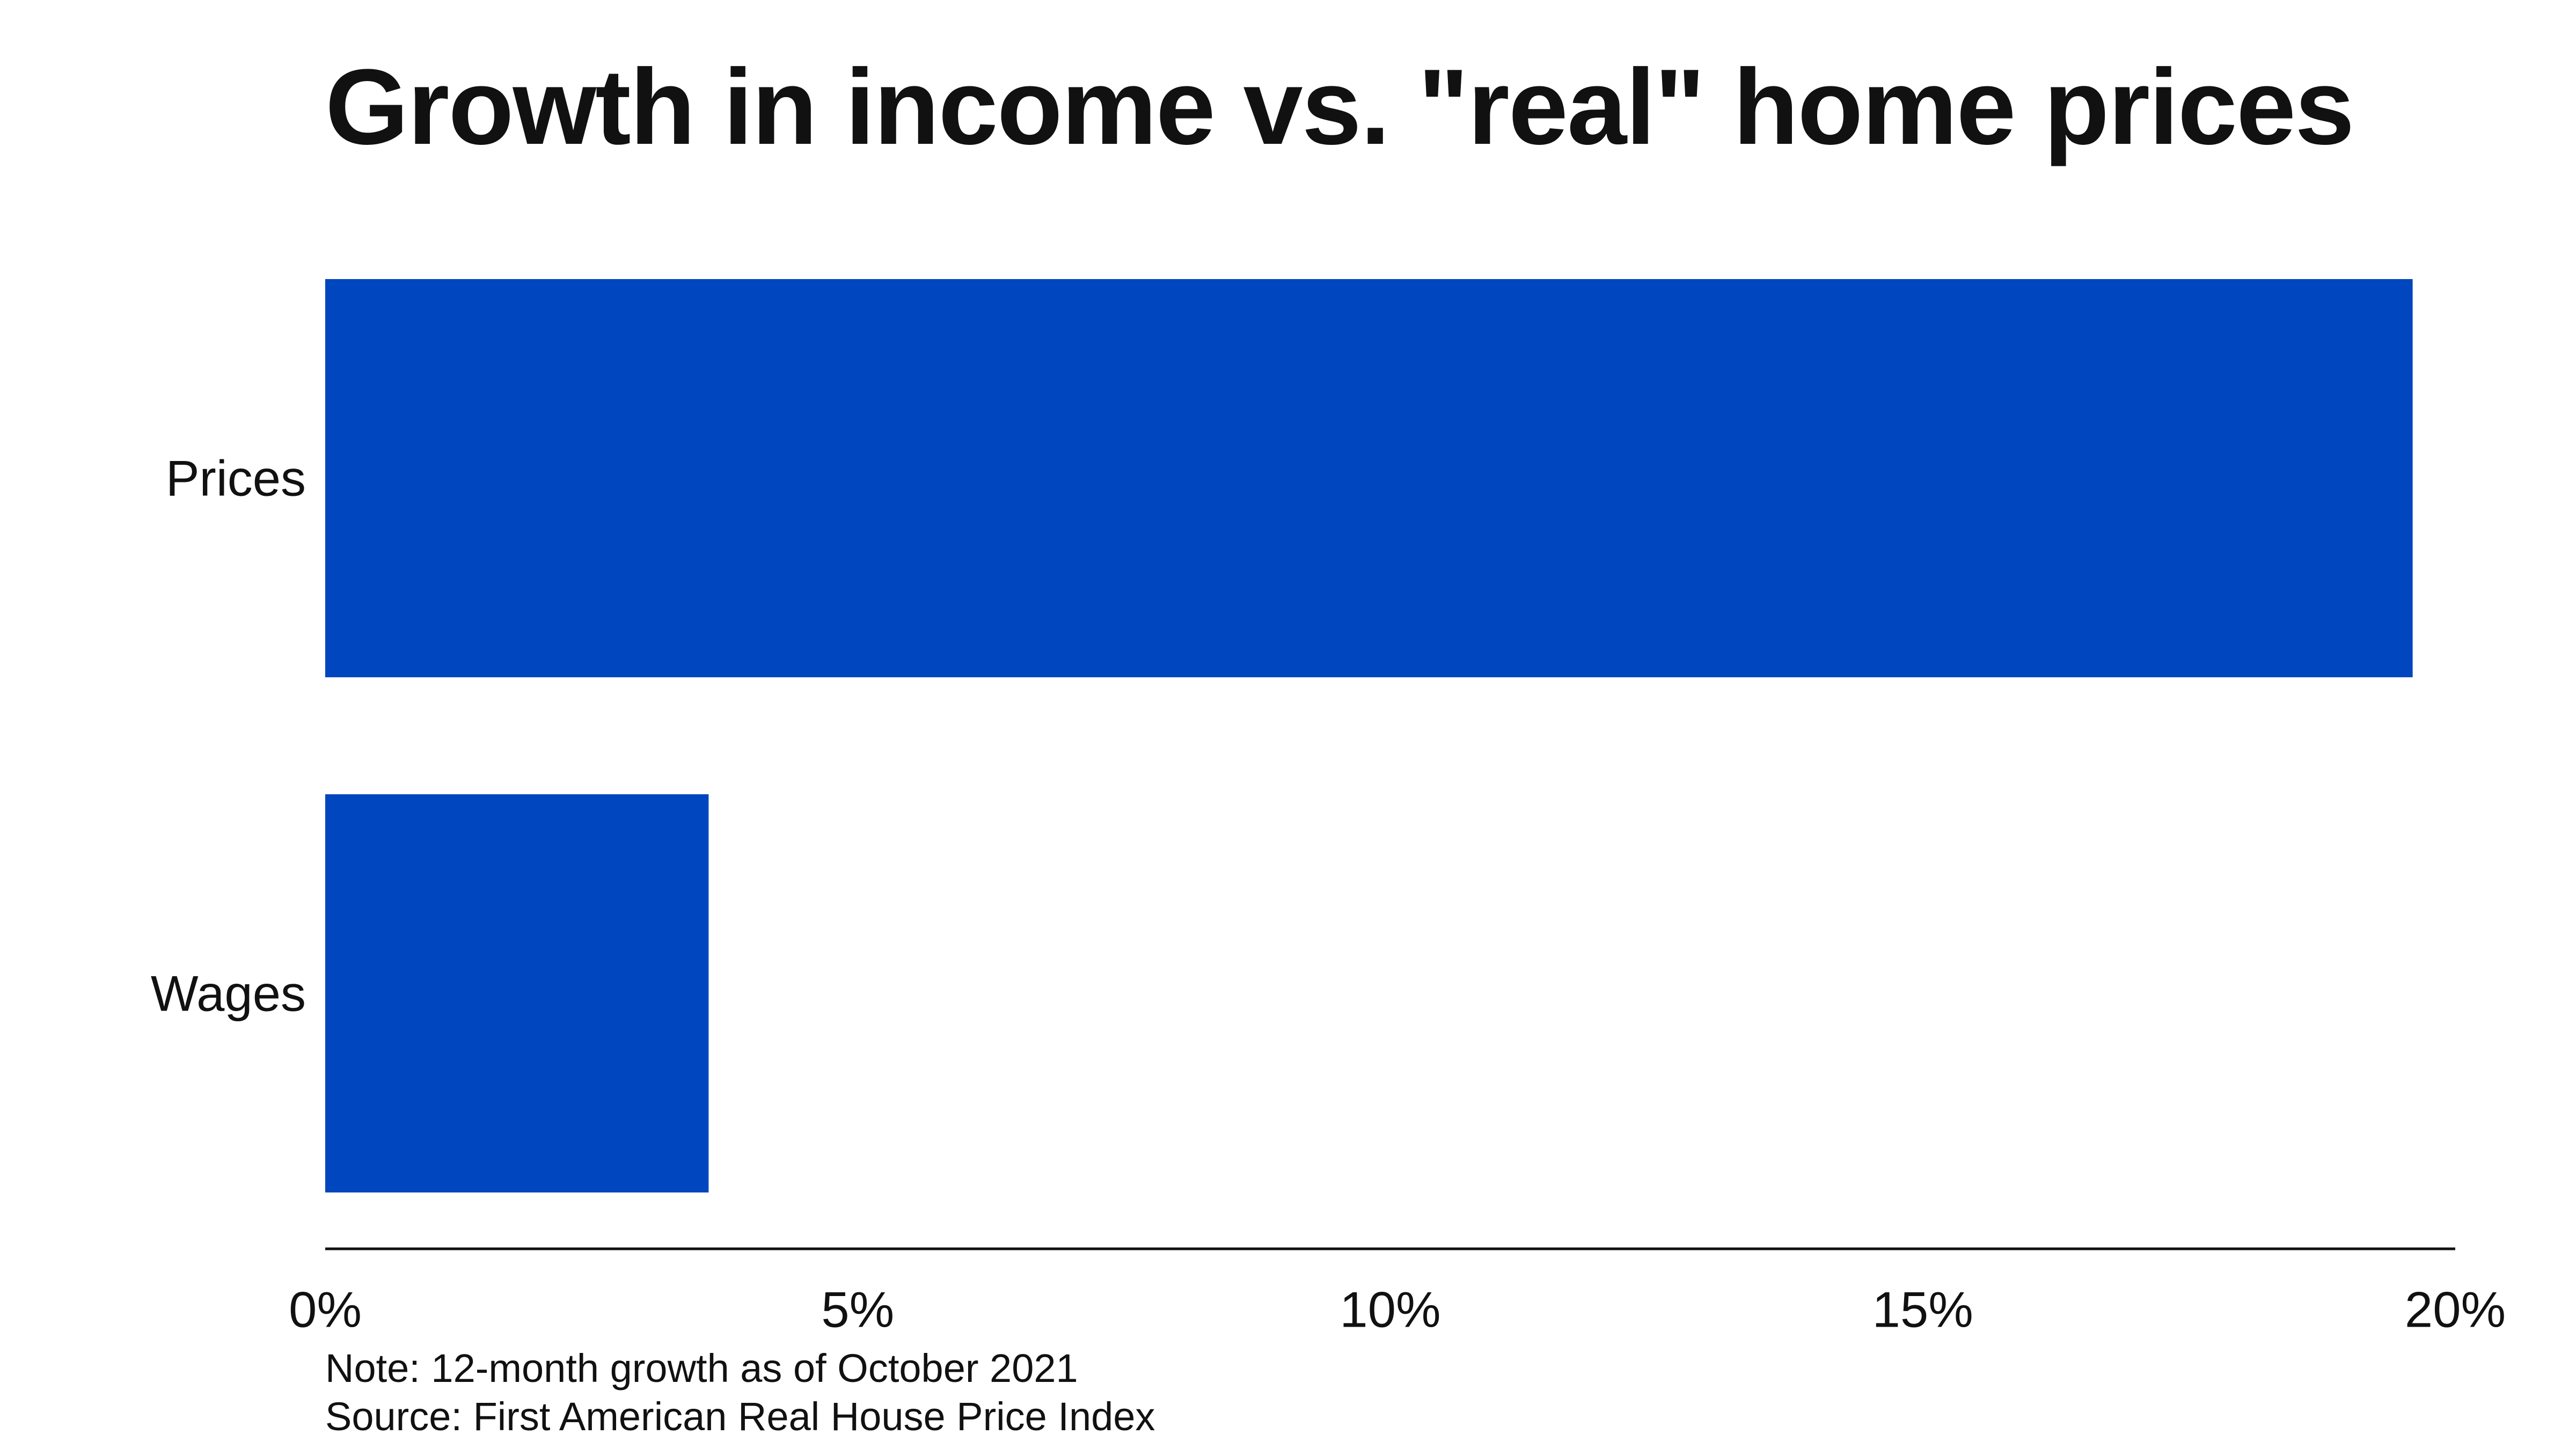 The image size is (2576, 1449). I want to click on chart-note: Note: 12-month growth as of October 2021, so click(701, 1368).